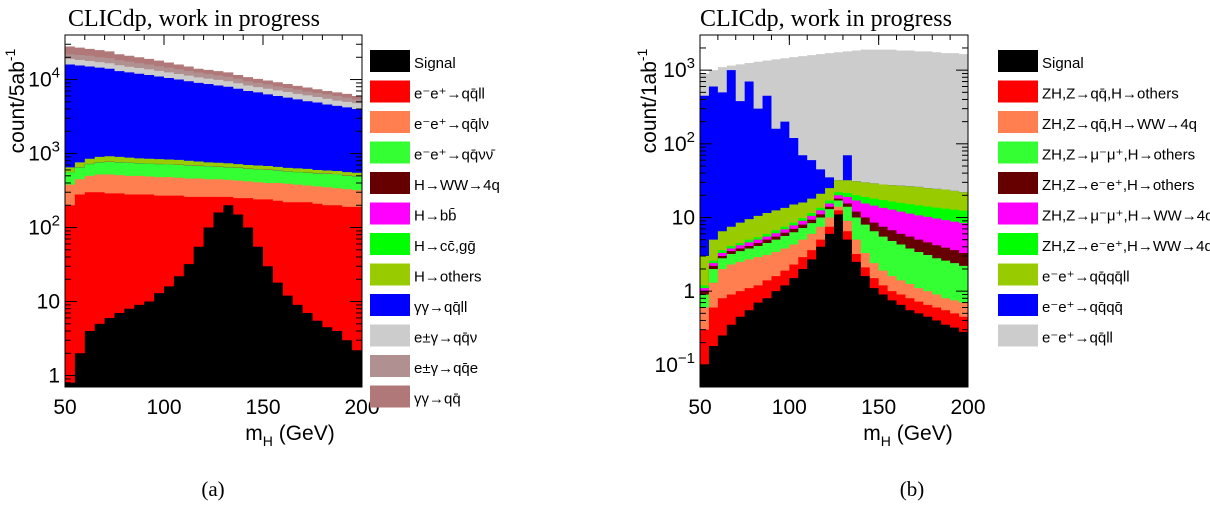  I want to click on legend-label: γγ→qq̄ll, so click(440, 307).